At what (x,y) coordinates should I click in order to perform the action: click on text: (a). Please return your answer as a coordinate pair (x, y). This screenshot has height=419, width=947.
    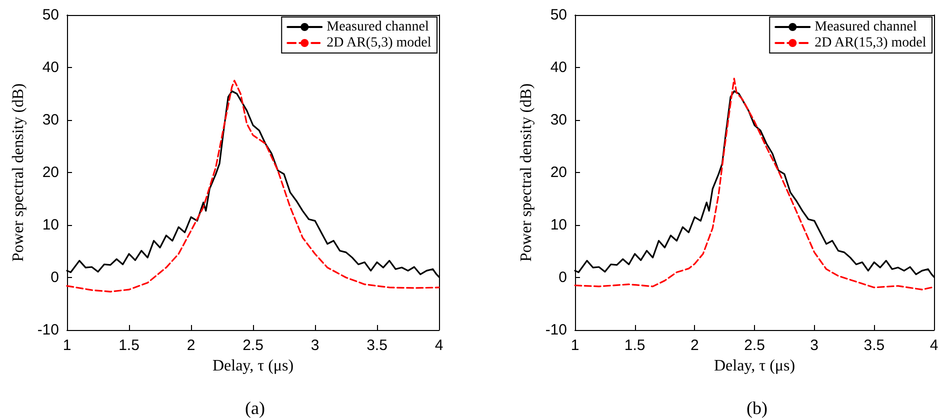
    Looking at the image, I should click on (255, 408).